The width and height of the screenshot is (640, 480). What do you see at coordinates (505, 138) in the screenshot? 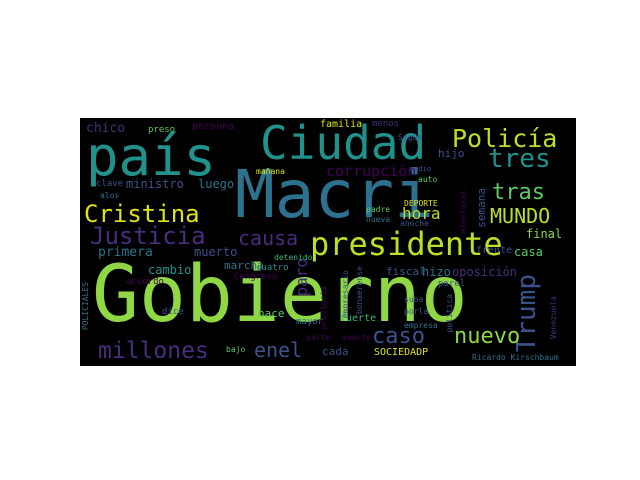
I see `word-policia: Policía` at bounding box center [505, 138].